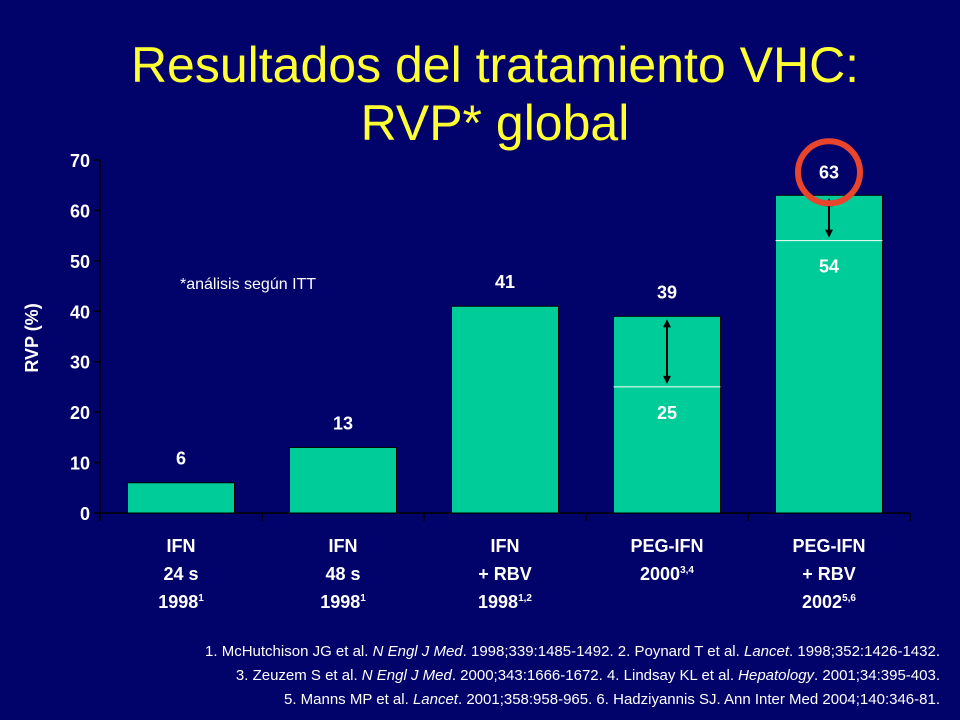  What do you see at coordinates (80, 211) in the screenshot?
I see `y-tick-label: 60` at bounding box center [80, 211].